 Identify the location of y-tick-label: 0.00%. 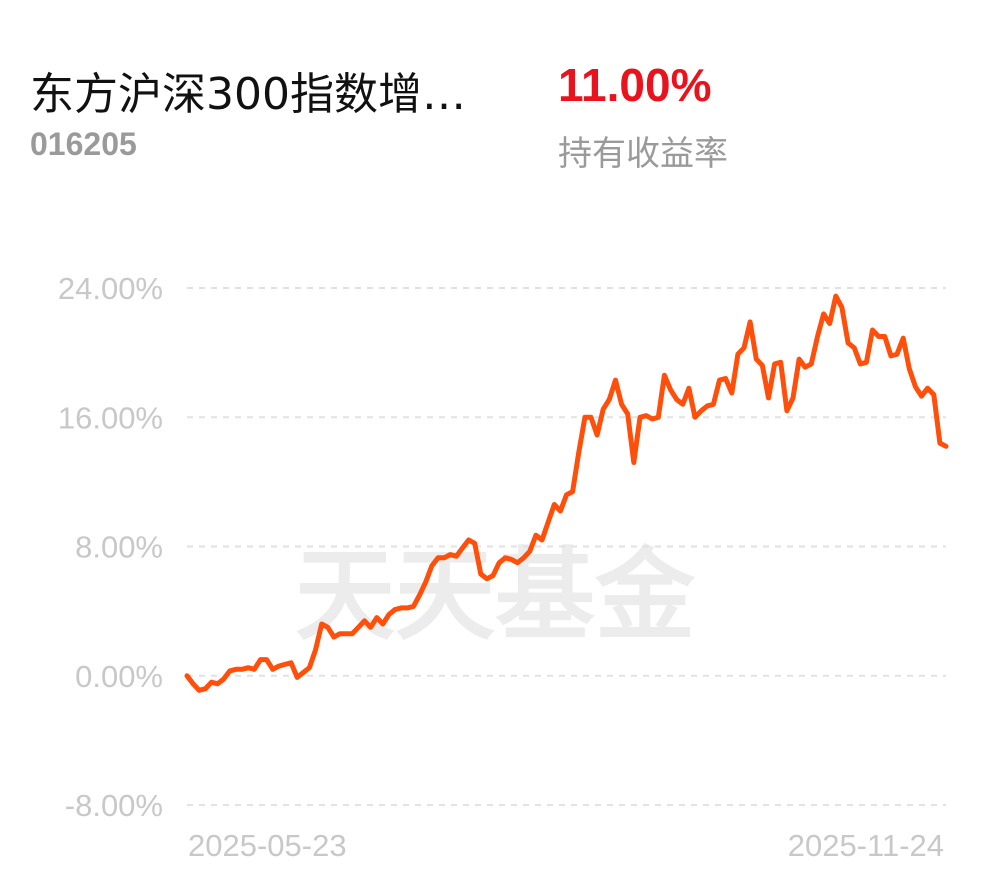
(119, 676).